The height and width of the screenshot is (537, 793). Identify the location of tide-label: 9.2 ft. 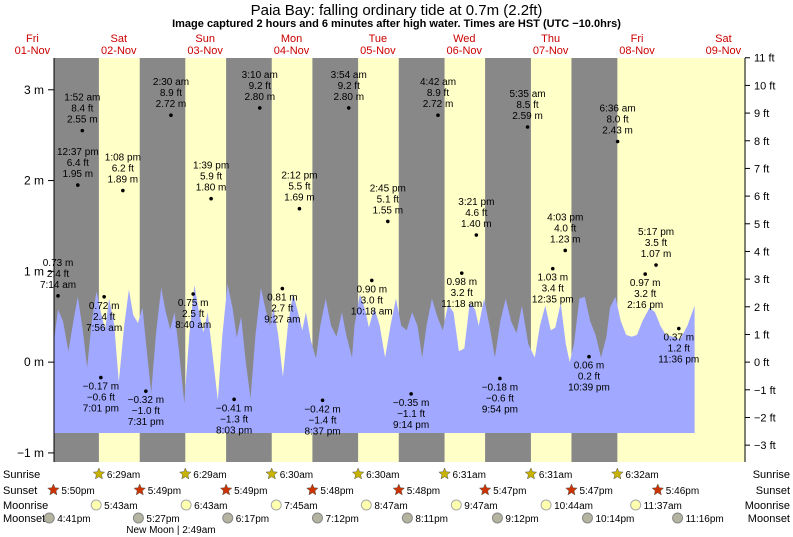
(349, 86).